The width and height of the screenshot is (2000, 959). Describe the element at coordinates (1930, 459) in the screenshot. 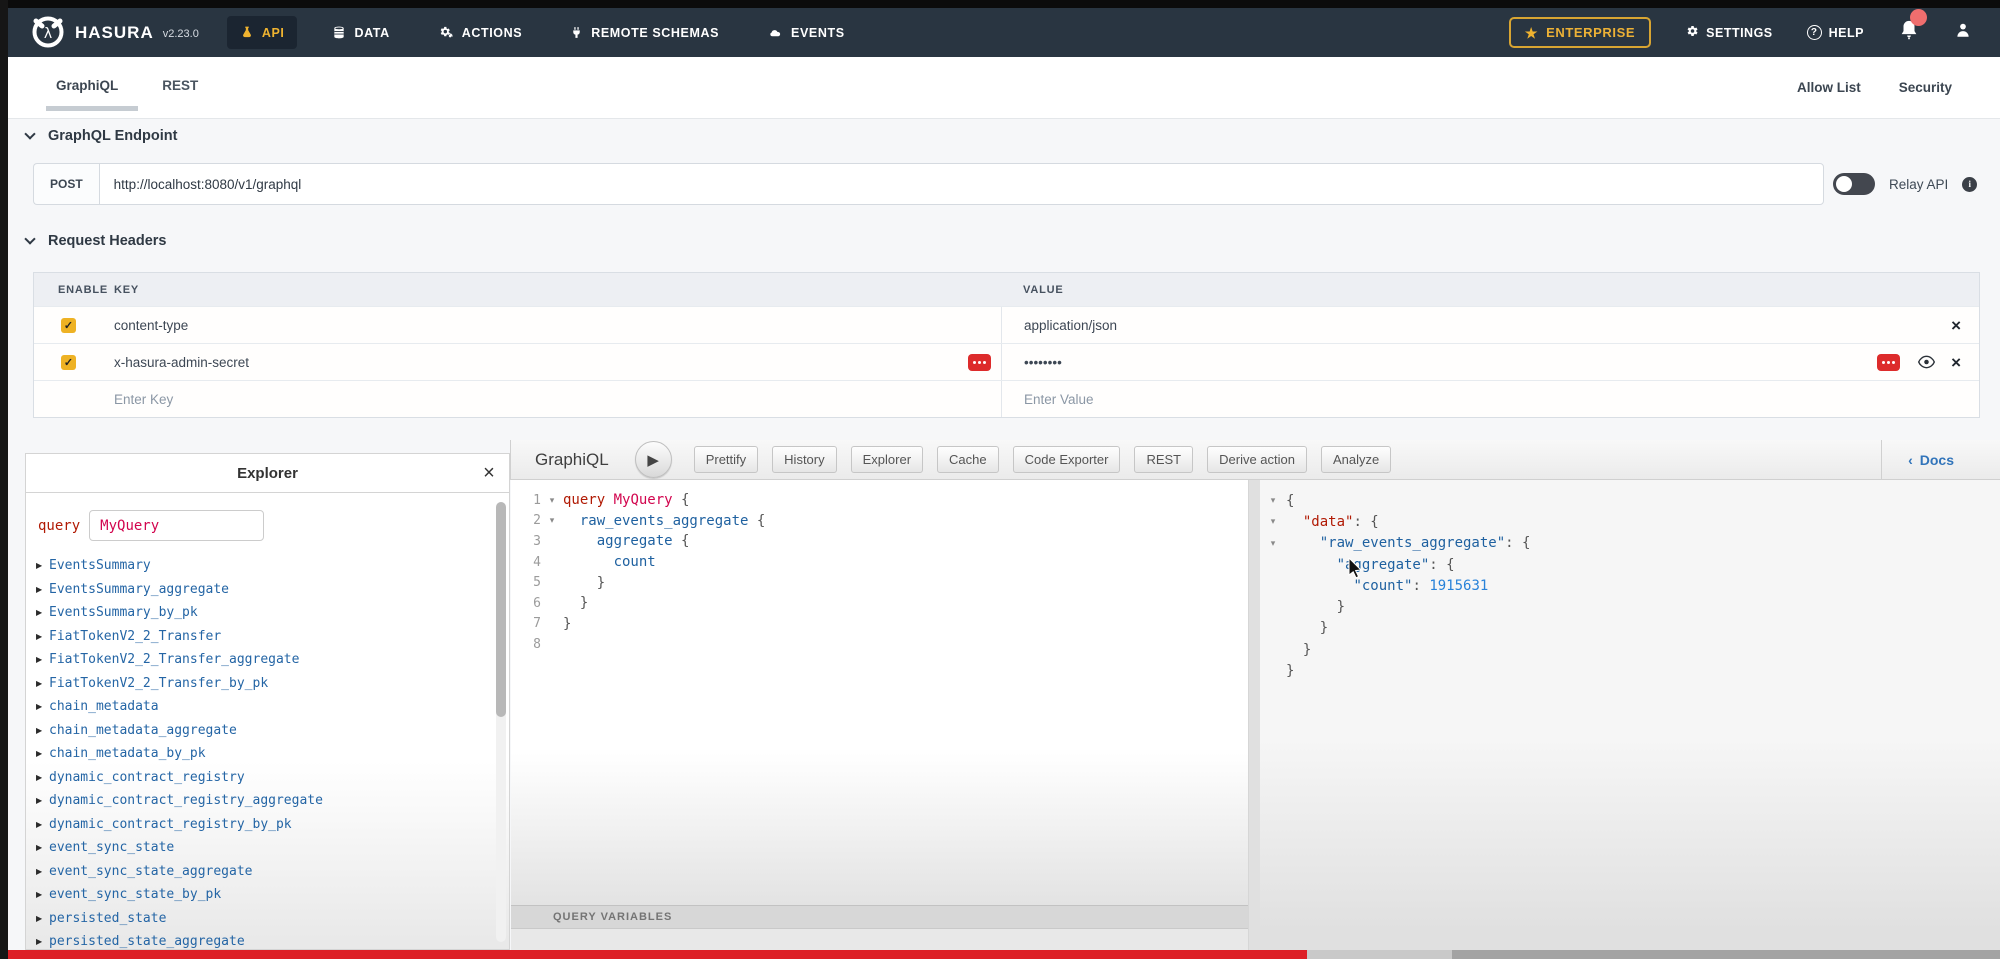

I see `docs-button: ‹ Docs` at that location.